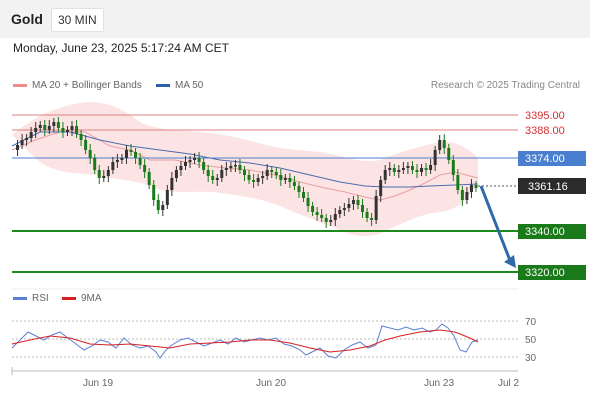  What do you see at coordinates (91, 298) in the screenshot?
I see `legend-9ma-label: 9MA` at bounding box center [91, 298].